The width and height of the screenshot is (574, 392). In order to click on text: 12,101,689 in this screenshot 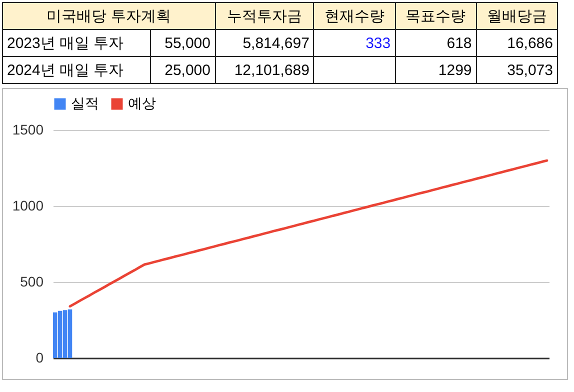, I will do `click(264, 70)`.